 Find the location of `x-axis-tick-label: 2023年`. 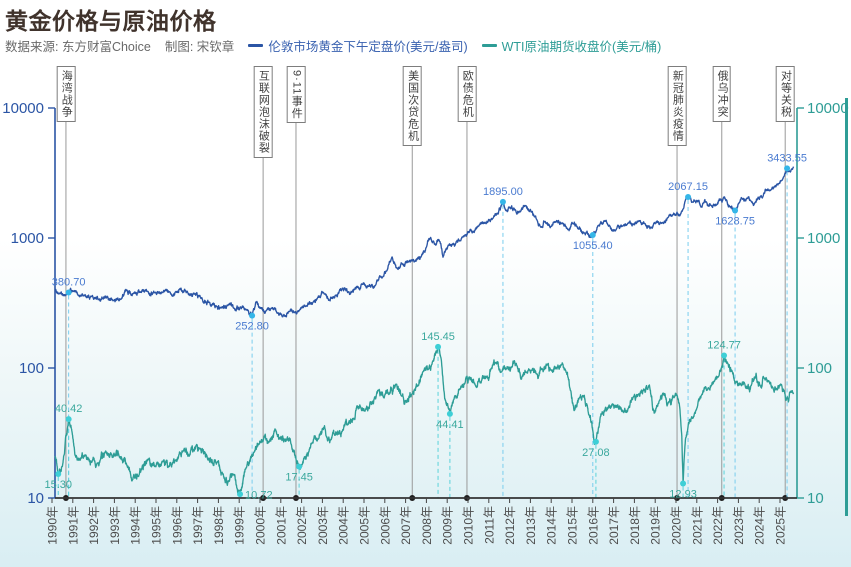

x-axis-tick-label: 2023年 is located at coordinates (739, 525).